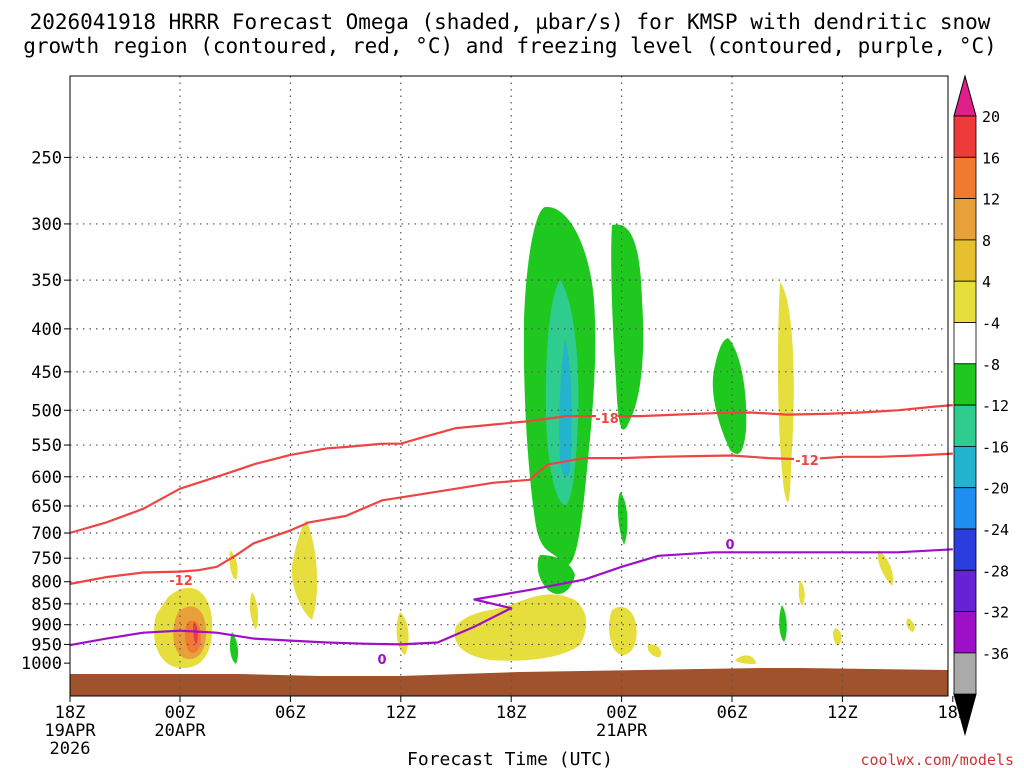  I want to click on y-tick-label: 750, so click(46, 559).